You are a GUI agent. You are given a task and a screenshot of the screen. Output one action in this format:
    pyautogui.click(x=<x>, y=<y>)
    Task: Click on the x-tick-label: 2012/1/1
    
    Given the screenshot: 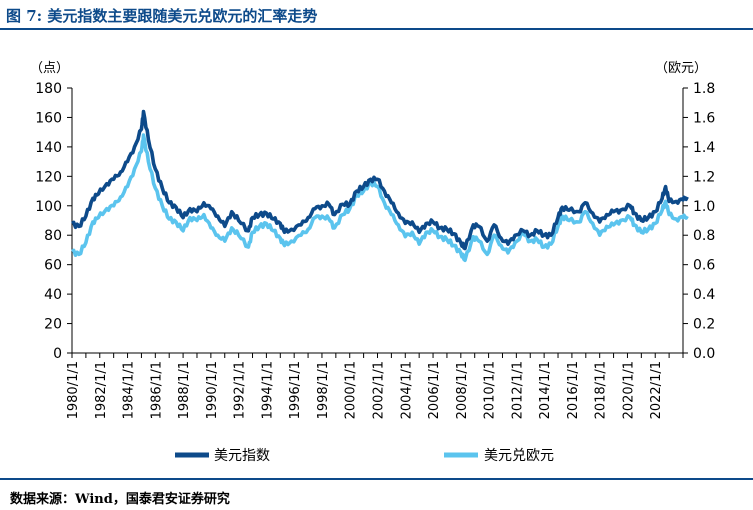 What is the action you would take?
    pyautogui.click(x=517, y=390)
    